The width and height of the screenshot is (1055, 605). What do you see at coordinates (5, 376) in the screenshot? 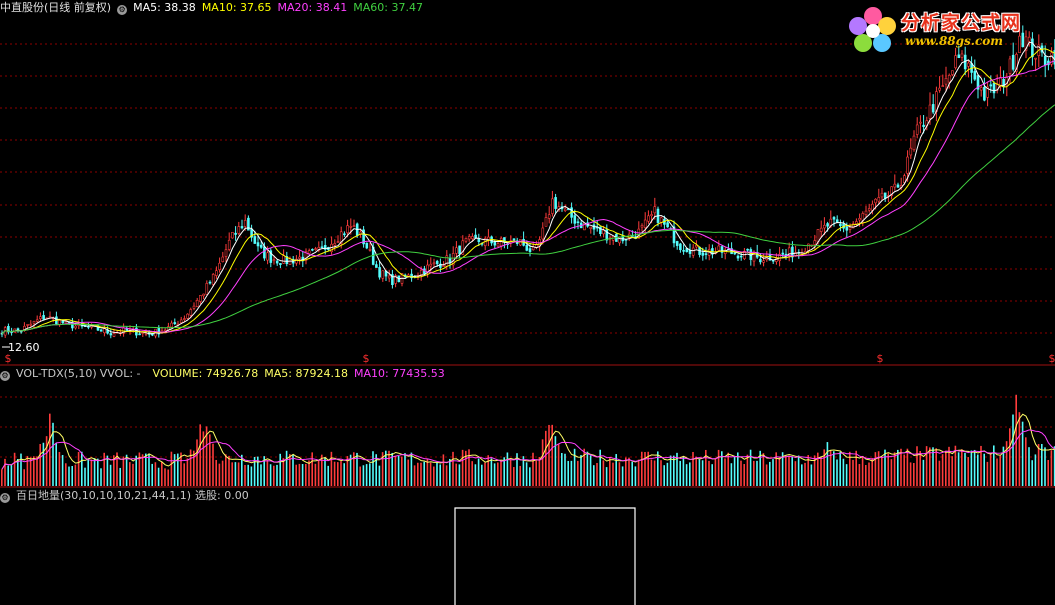
I see `volume-settings-gear-icon: ⚙` at bounding box center [5, 376].